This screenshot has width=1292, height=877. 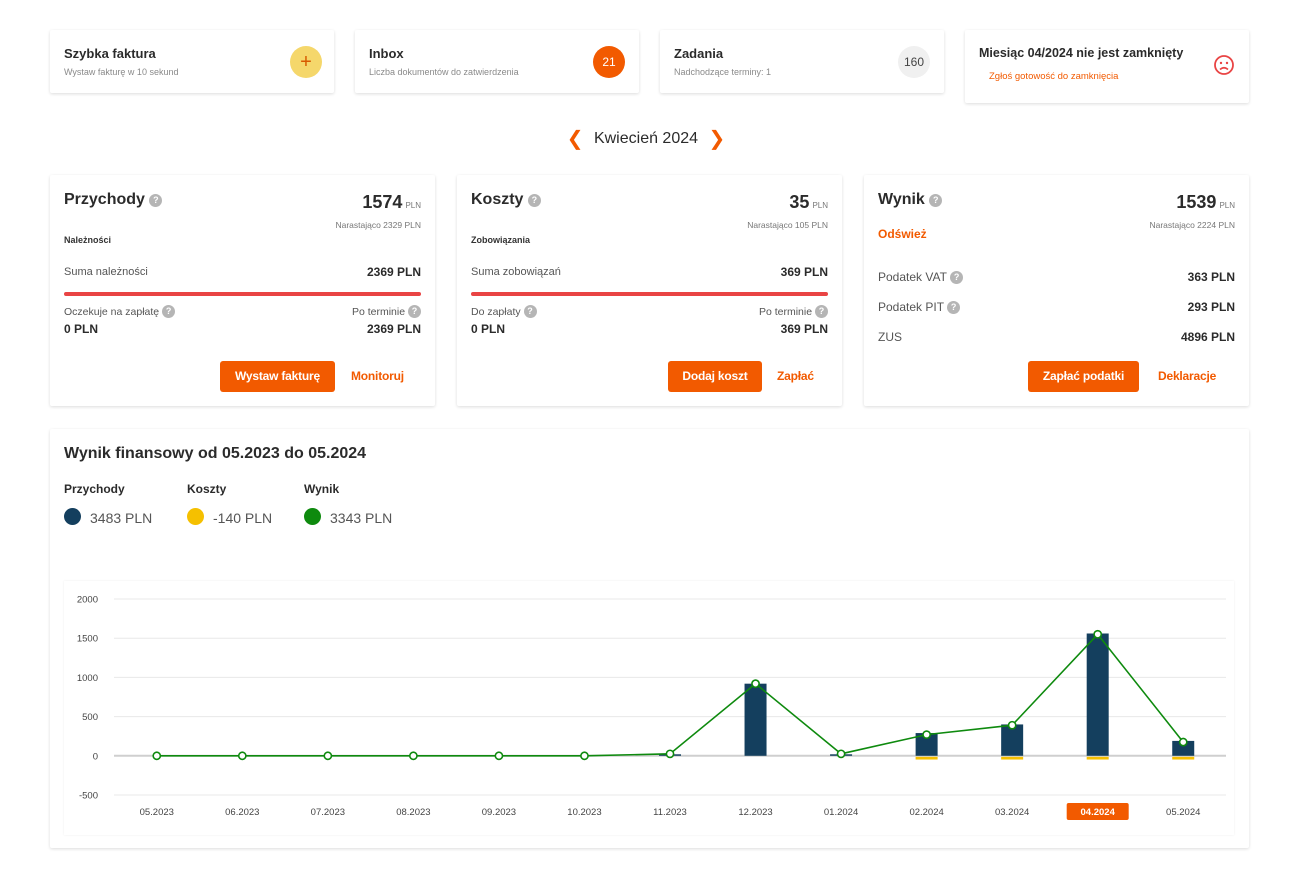 What do you see at coordinates (215, 453) in the screenshot?
I see `chart-title: Wynik finansowy od 05.2023 do 05.2024` at bounding box center [215, 453].